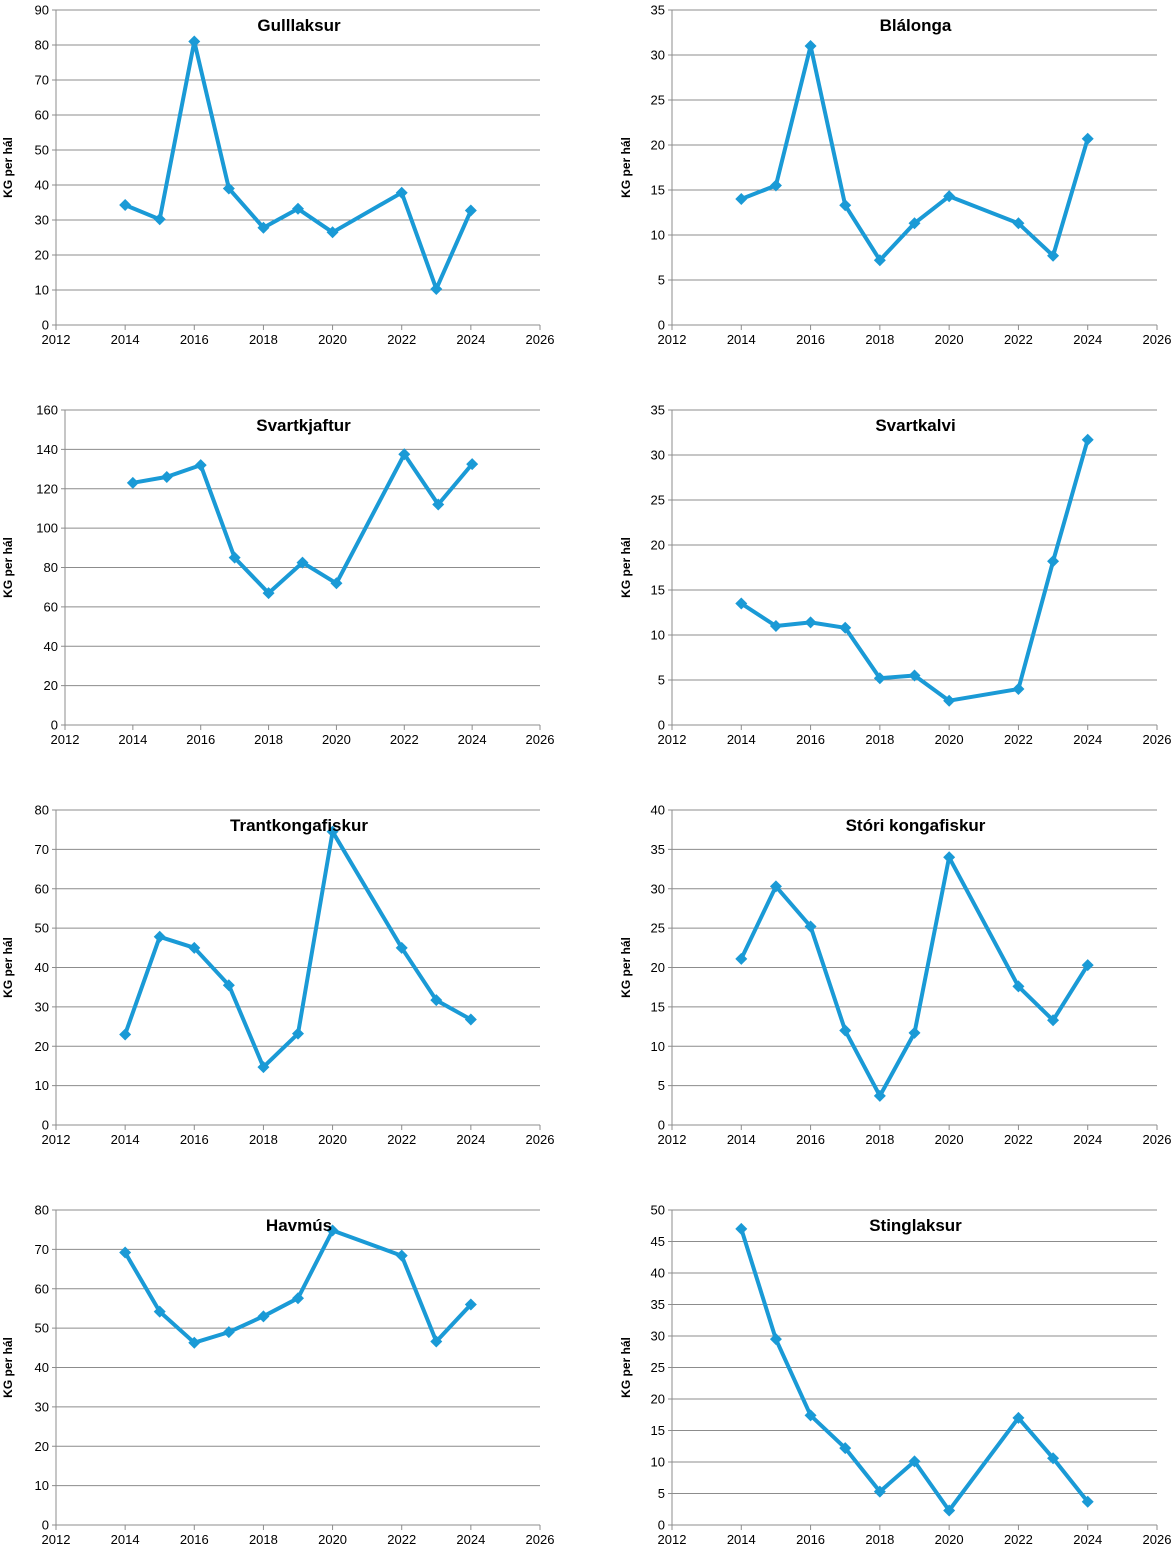 The width and height of the screenshot is (1174, 1554). Describe the element at coordinates (658, 1241) in the screenshot. I see `y-tick-label: 45` at that location.